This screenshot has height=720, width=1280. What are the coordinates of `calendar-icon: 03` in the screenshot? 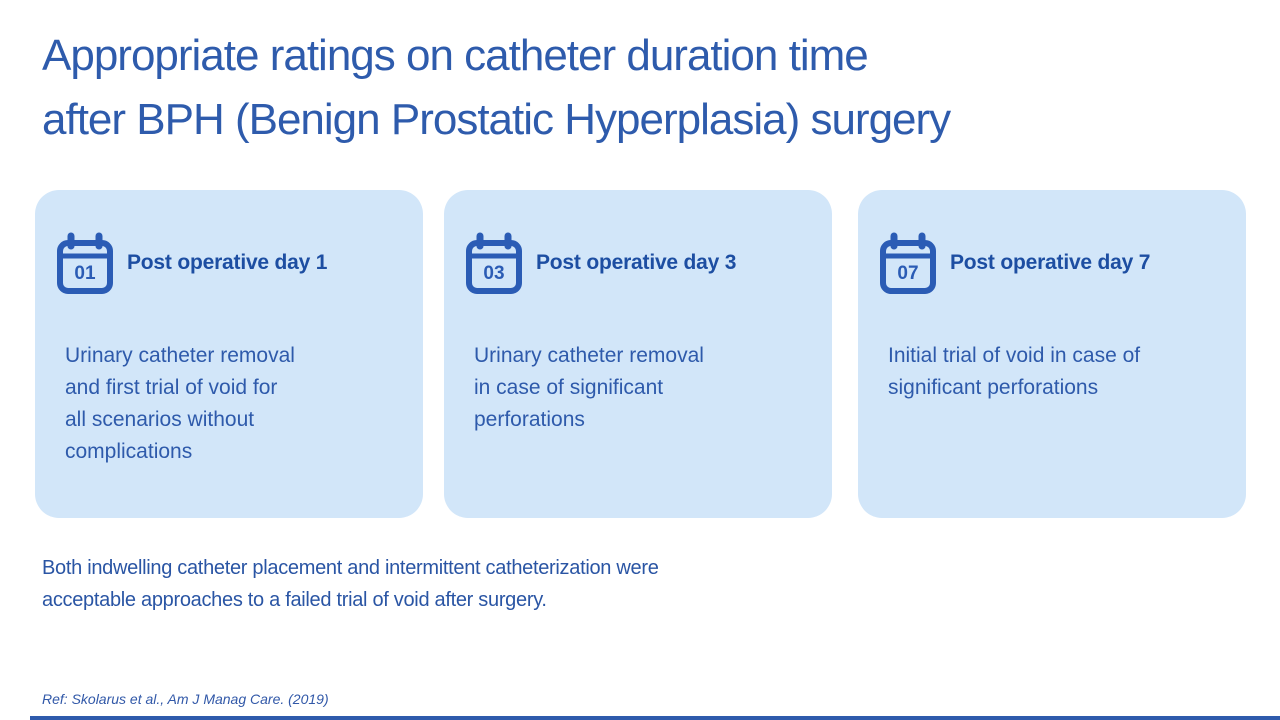 It's located at (494, 263).